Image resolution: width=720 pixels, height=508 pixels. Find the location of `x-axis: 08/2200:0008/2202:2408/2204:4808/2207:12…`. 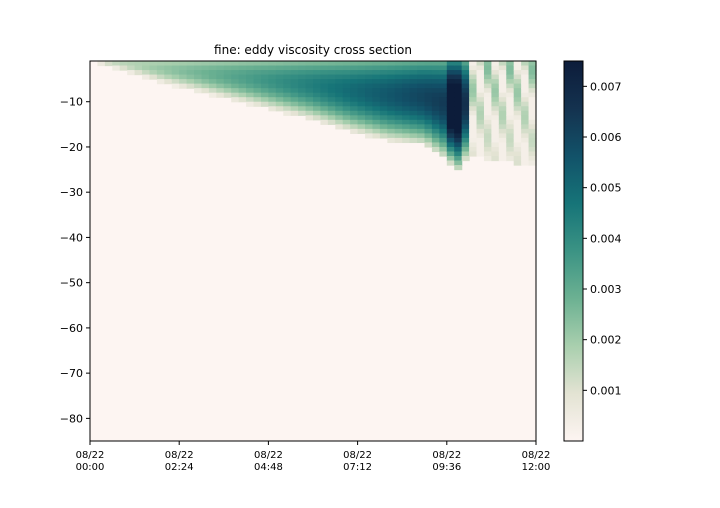

x-axis: 08/2200:0008/2202:2408/2204:4808/2207:12… is located at coordinates (313, 457).